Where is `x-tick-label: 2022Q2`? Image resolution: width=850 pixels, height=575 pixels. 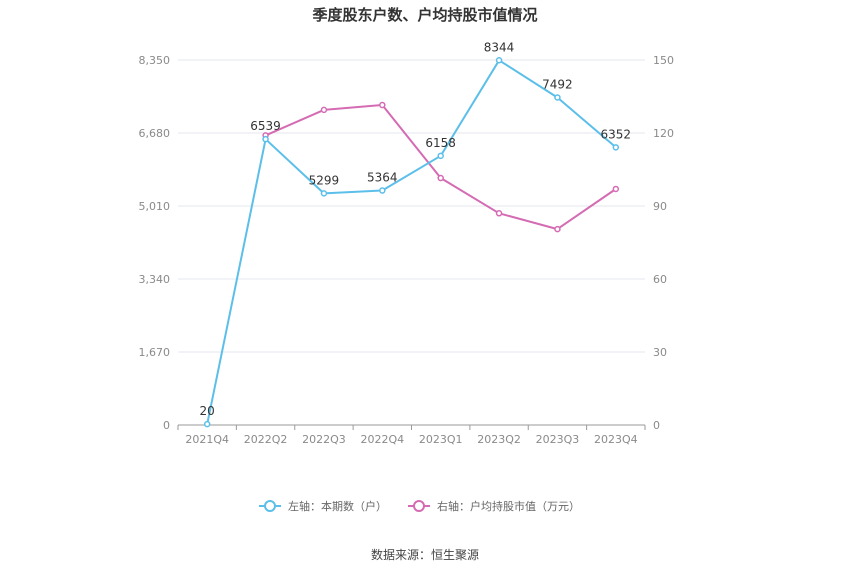 x-tick-label: 2022Q2 is located at coordinates (266, 439).